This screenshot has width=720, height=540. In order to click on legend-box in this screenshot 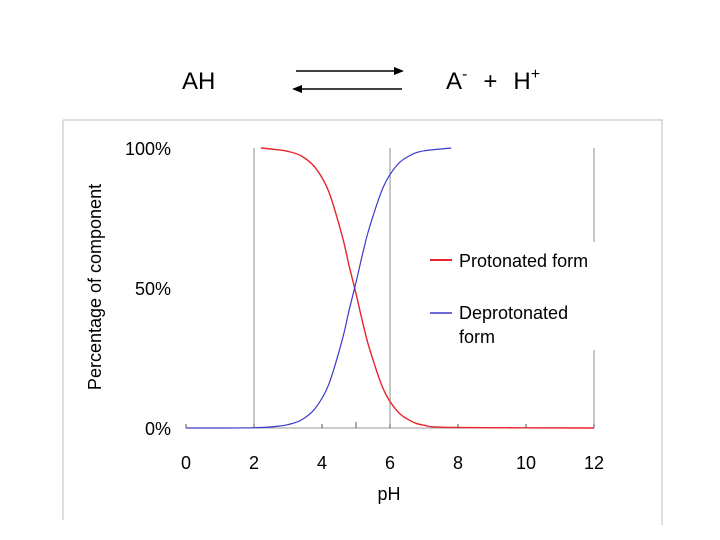, I will do `click(519, 296)`.